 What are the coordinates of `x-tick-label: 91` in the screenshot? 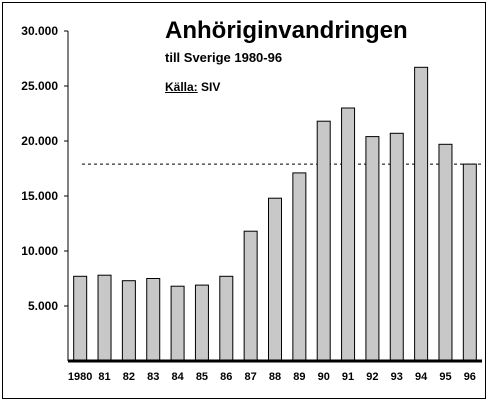 It's located at (348, 377).